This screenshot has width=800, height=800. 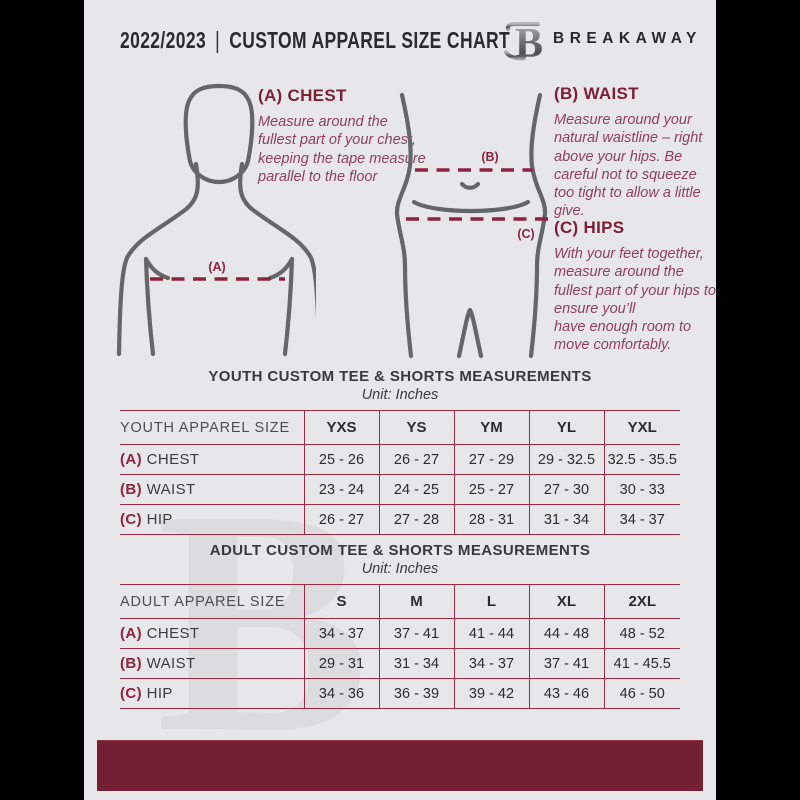 What do you see at coordinates (491, 519) in the screenshot?
I see `table-cell: 28 - 31` at bounding box center [491, 519].